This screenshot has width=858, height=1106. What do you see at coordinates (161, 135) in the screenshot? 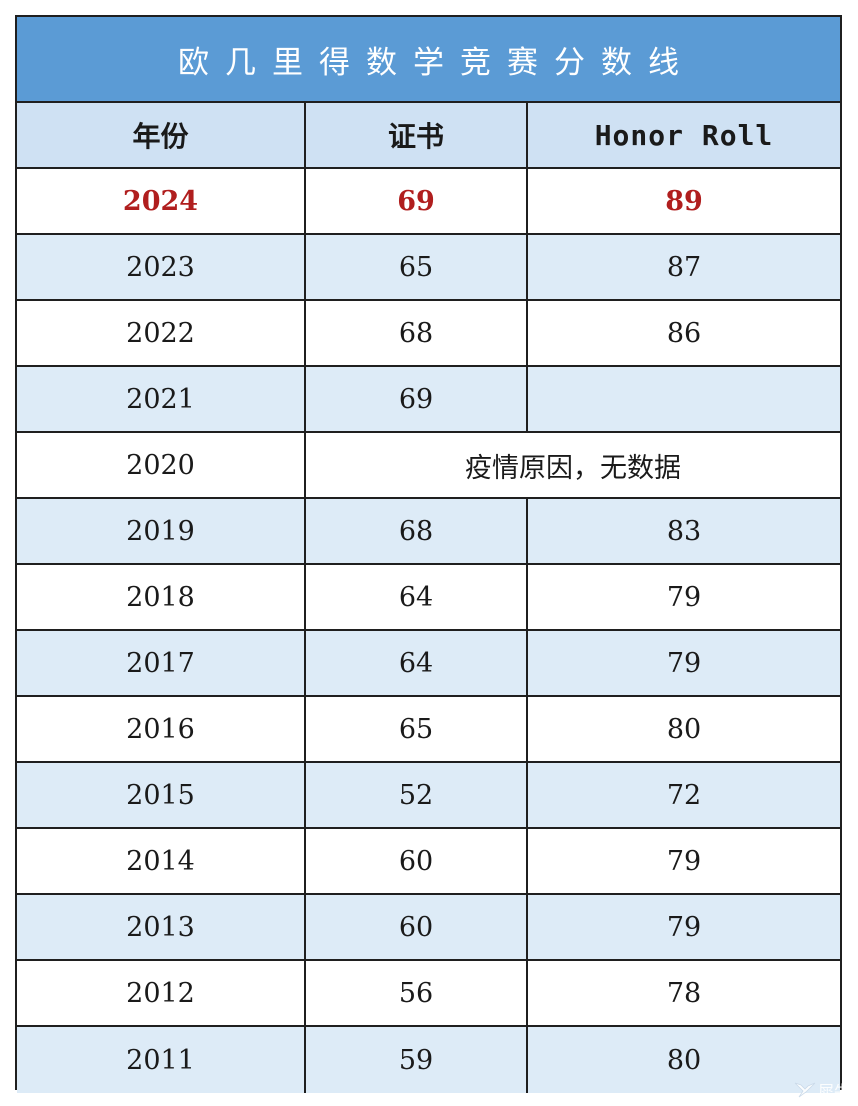
I see `header-year: 年份` at bounding box center [161, 135].